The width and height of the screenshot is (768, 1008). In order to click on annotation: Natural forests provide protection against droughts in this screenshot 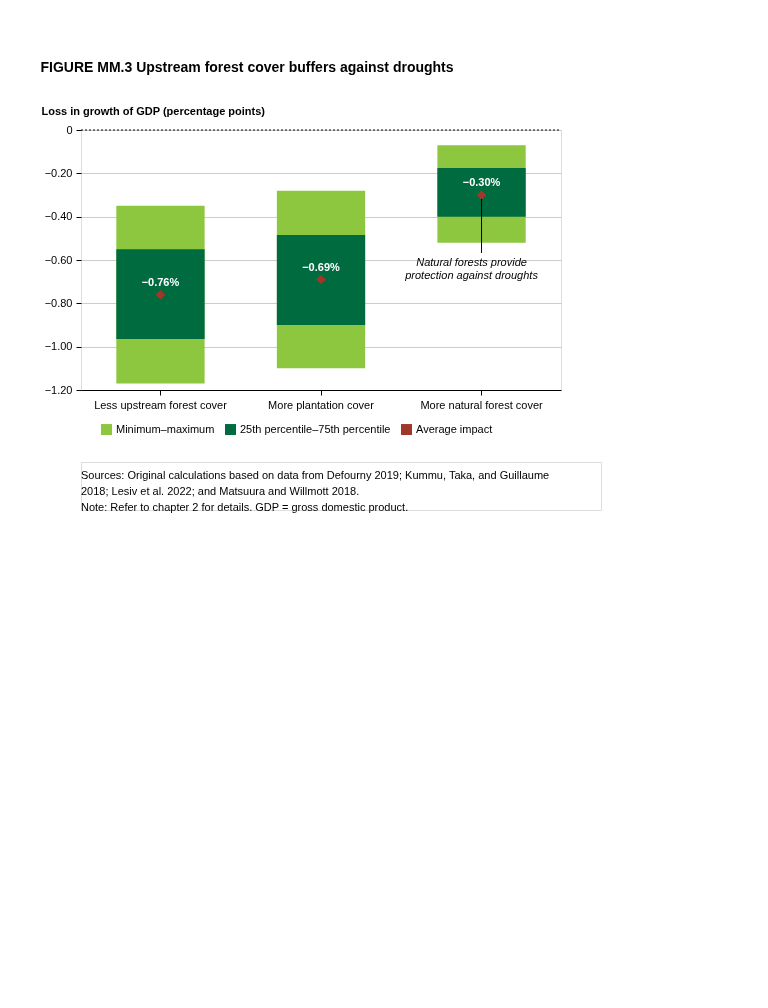, I will do `click(471, 268)`.